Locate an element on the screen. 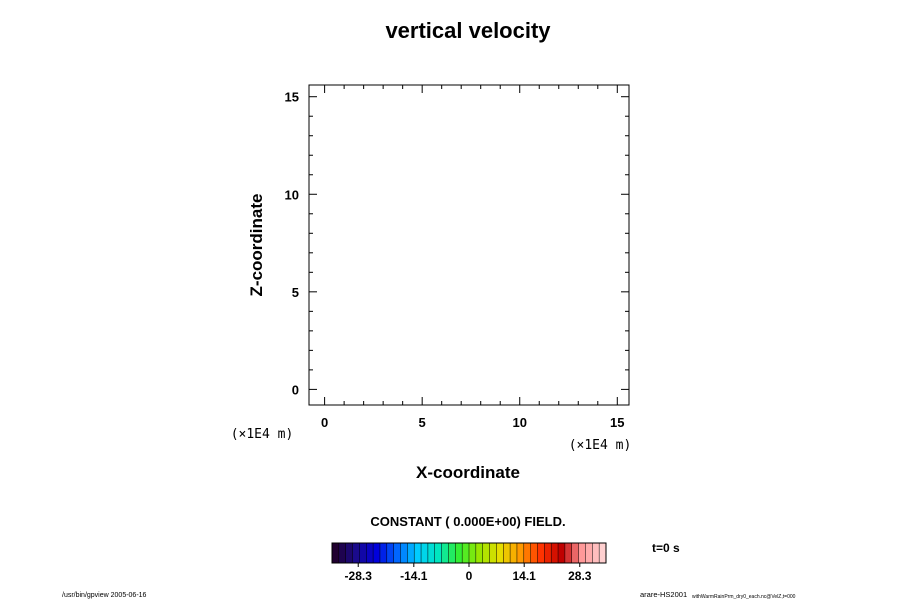  y-axis-label: Z-coordinate is located at coordinates (256, 245).